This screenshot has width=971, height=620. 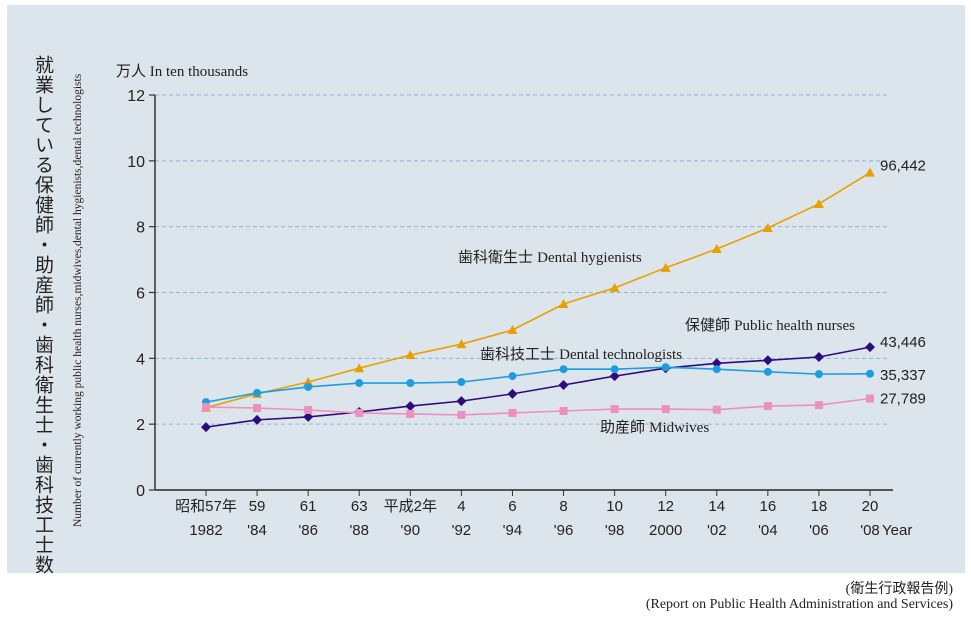 I want to click on x-tick-label: '98, so click(x=615, y=530).